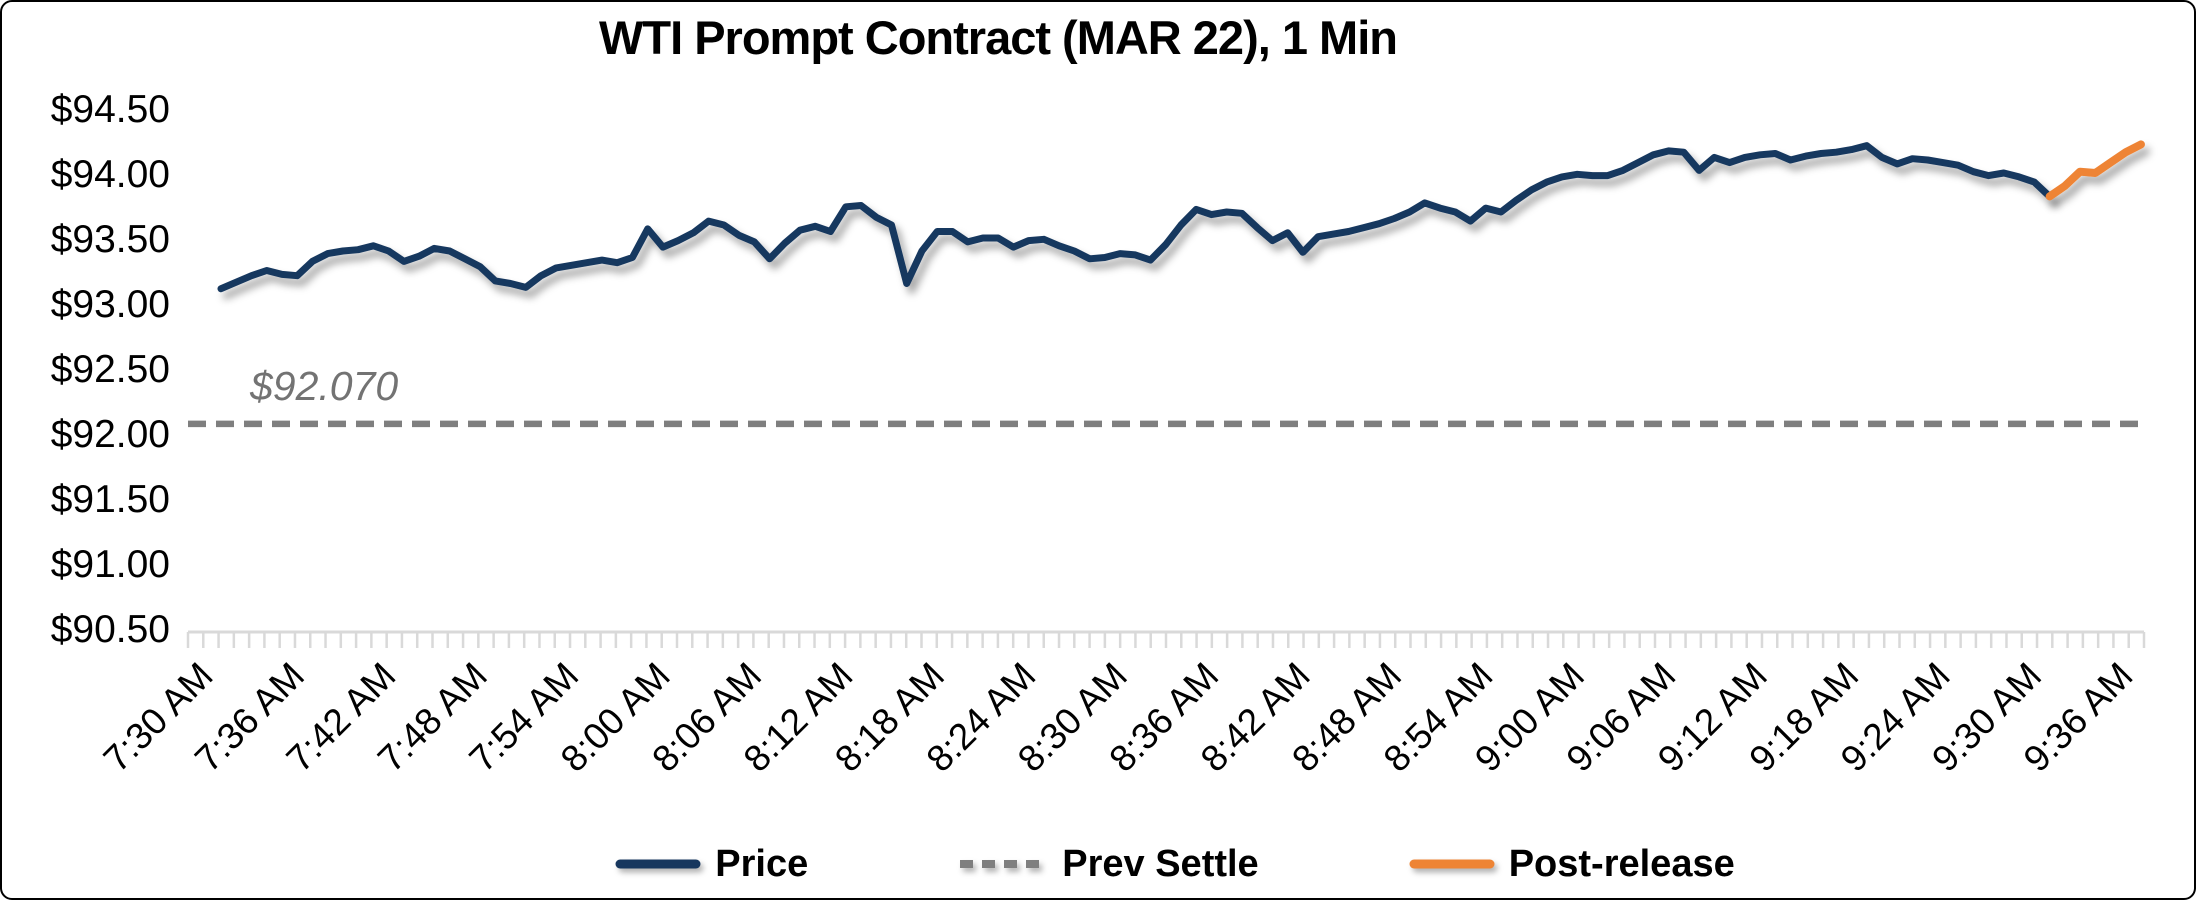 This screenshot has height=900, width=2196. Describe the element at coordinates (110, 629) in the screenshot. I see `y-axis-tick-label: $90.50` at that location.